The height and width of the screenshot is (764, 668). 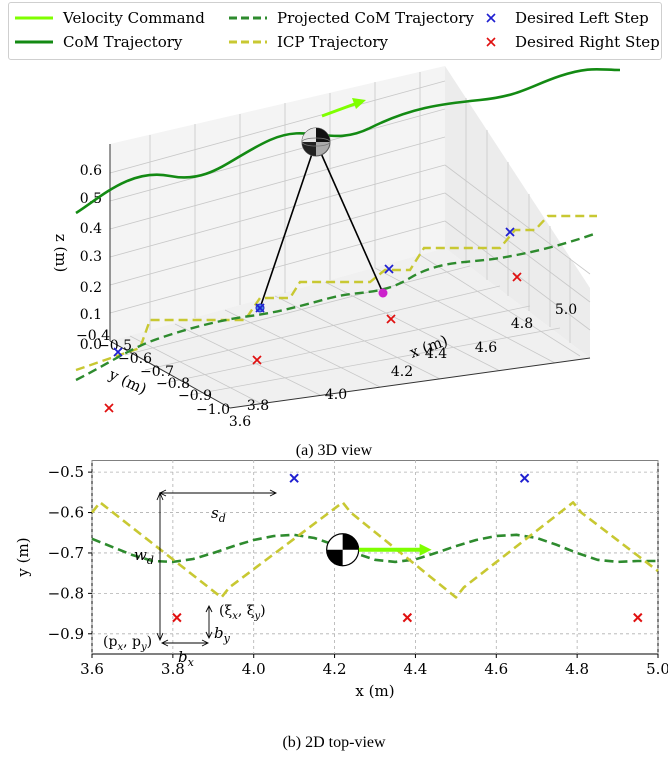 I want to click on z-tick: 0.2, so click(x=91, y=288).